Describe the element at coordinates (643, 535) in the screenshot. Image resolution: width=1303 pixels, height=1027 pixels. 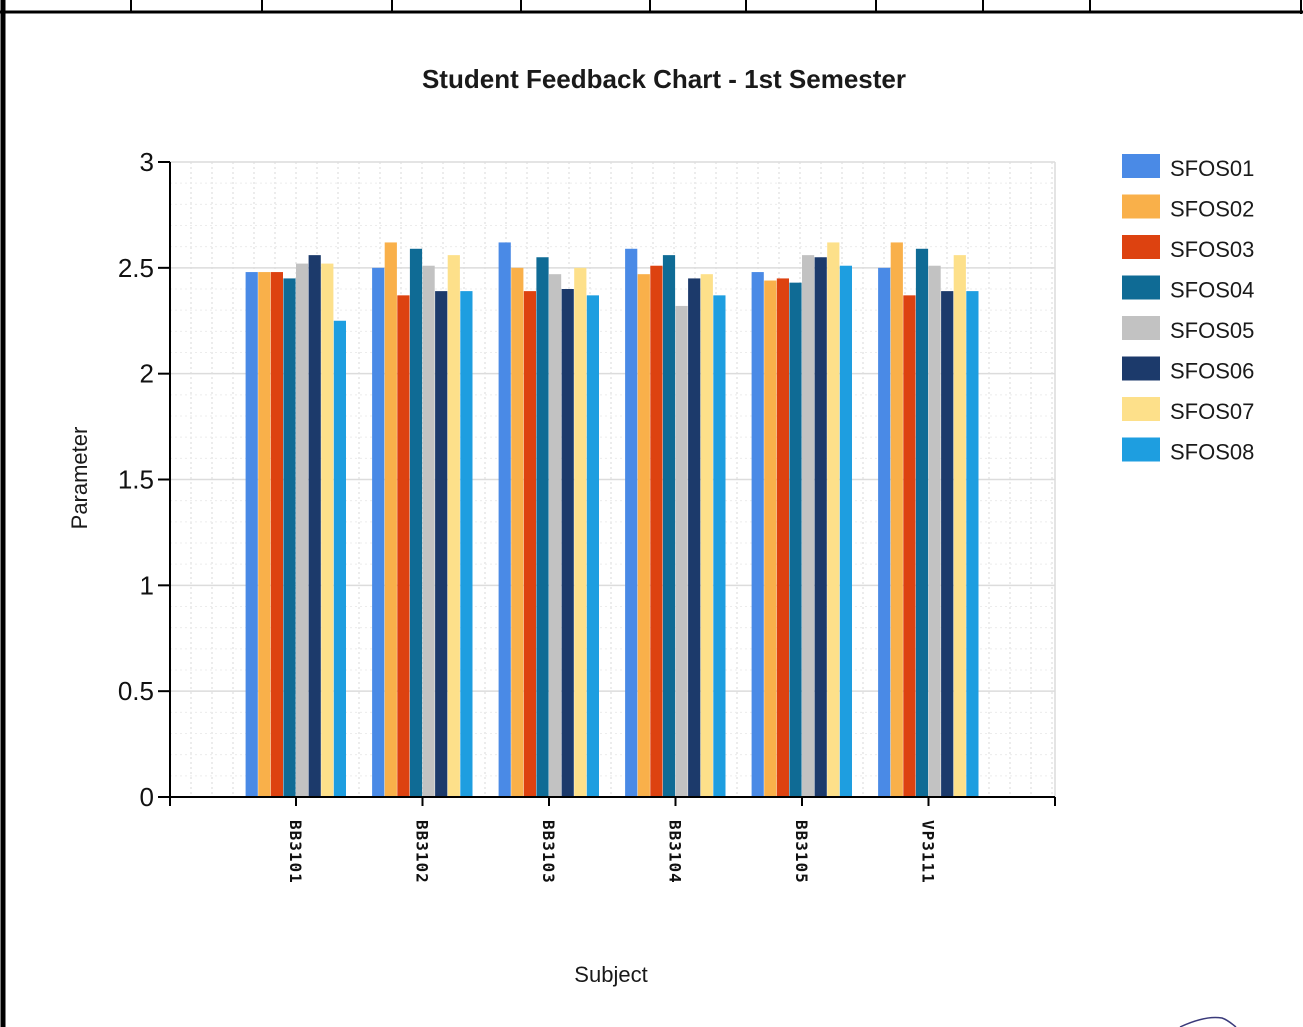
I see `bar-sfos02-bb3104` at that location.